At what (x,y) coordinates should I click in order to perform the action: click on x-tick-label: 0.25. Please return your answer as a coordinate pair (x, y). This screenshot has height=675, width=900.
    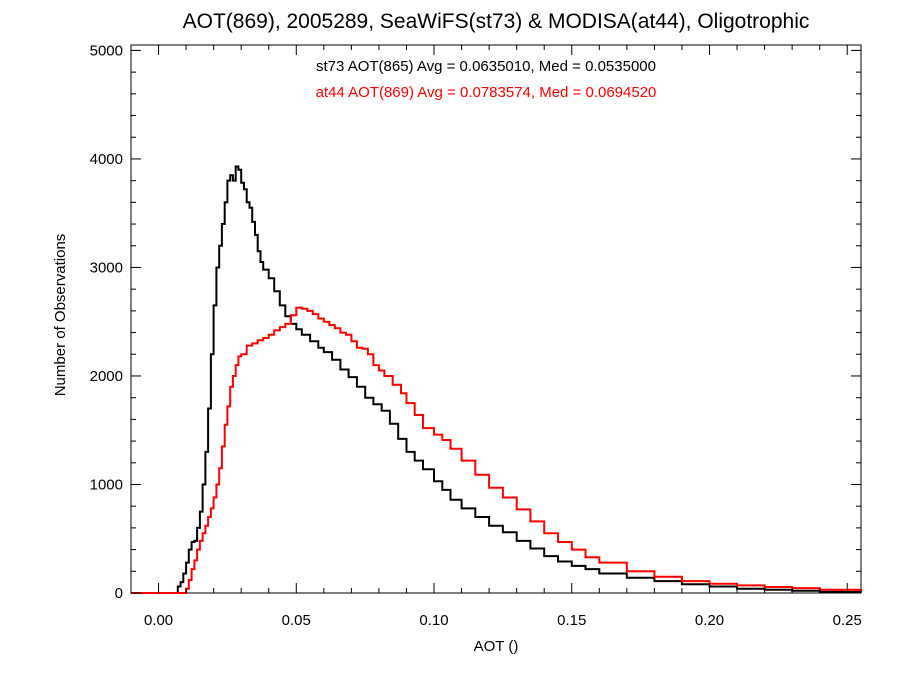
    Looking at the image, I should click on (847, 620).